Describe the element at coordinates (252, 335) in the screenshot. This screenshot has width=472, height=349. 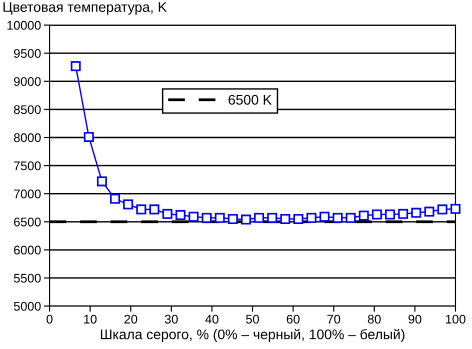
I see `x-axis-title: Шкала серого, % (0% – черный, 100% – белый)` at that location.